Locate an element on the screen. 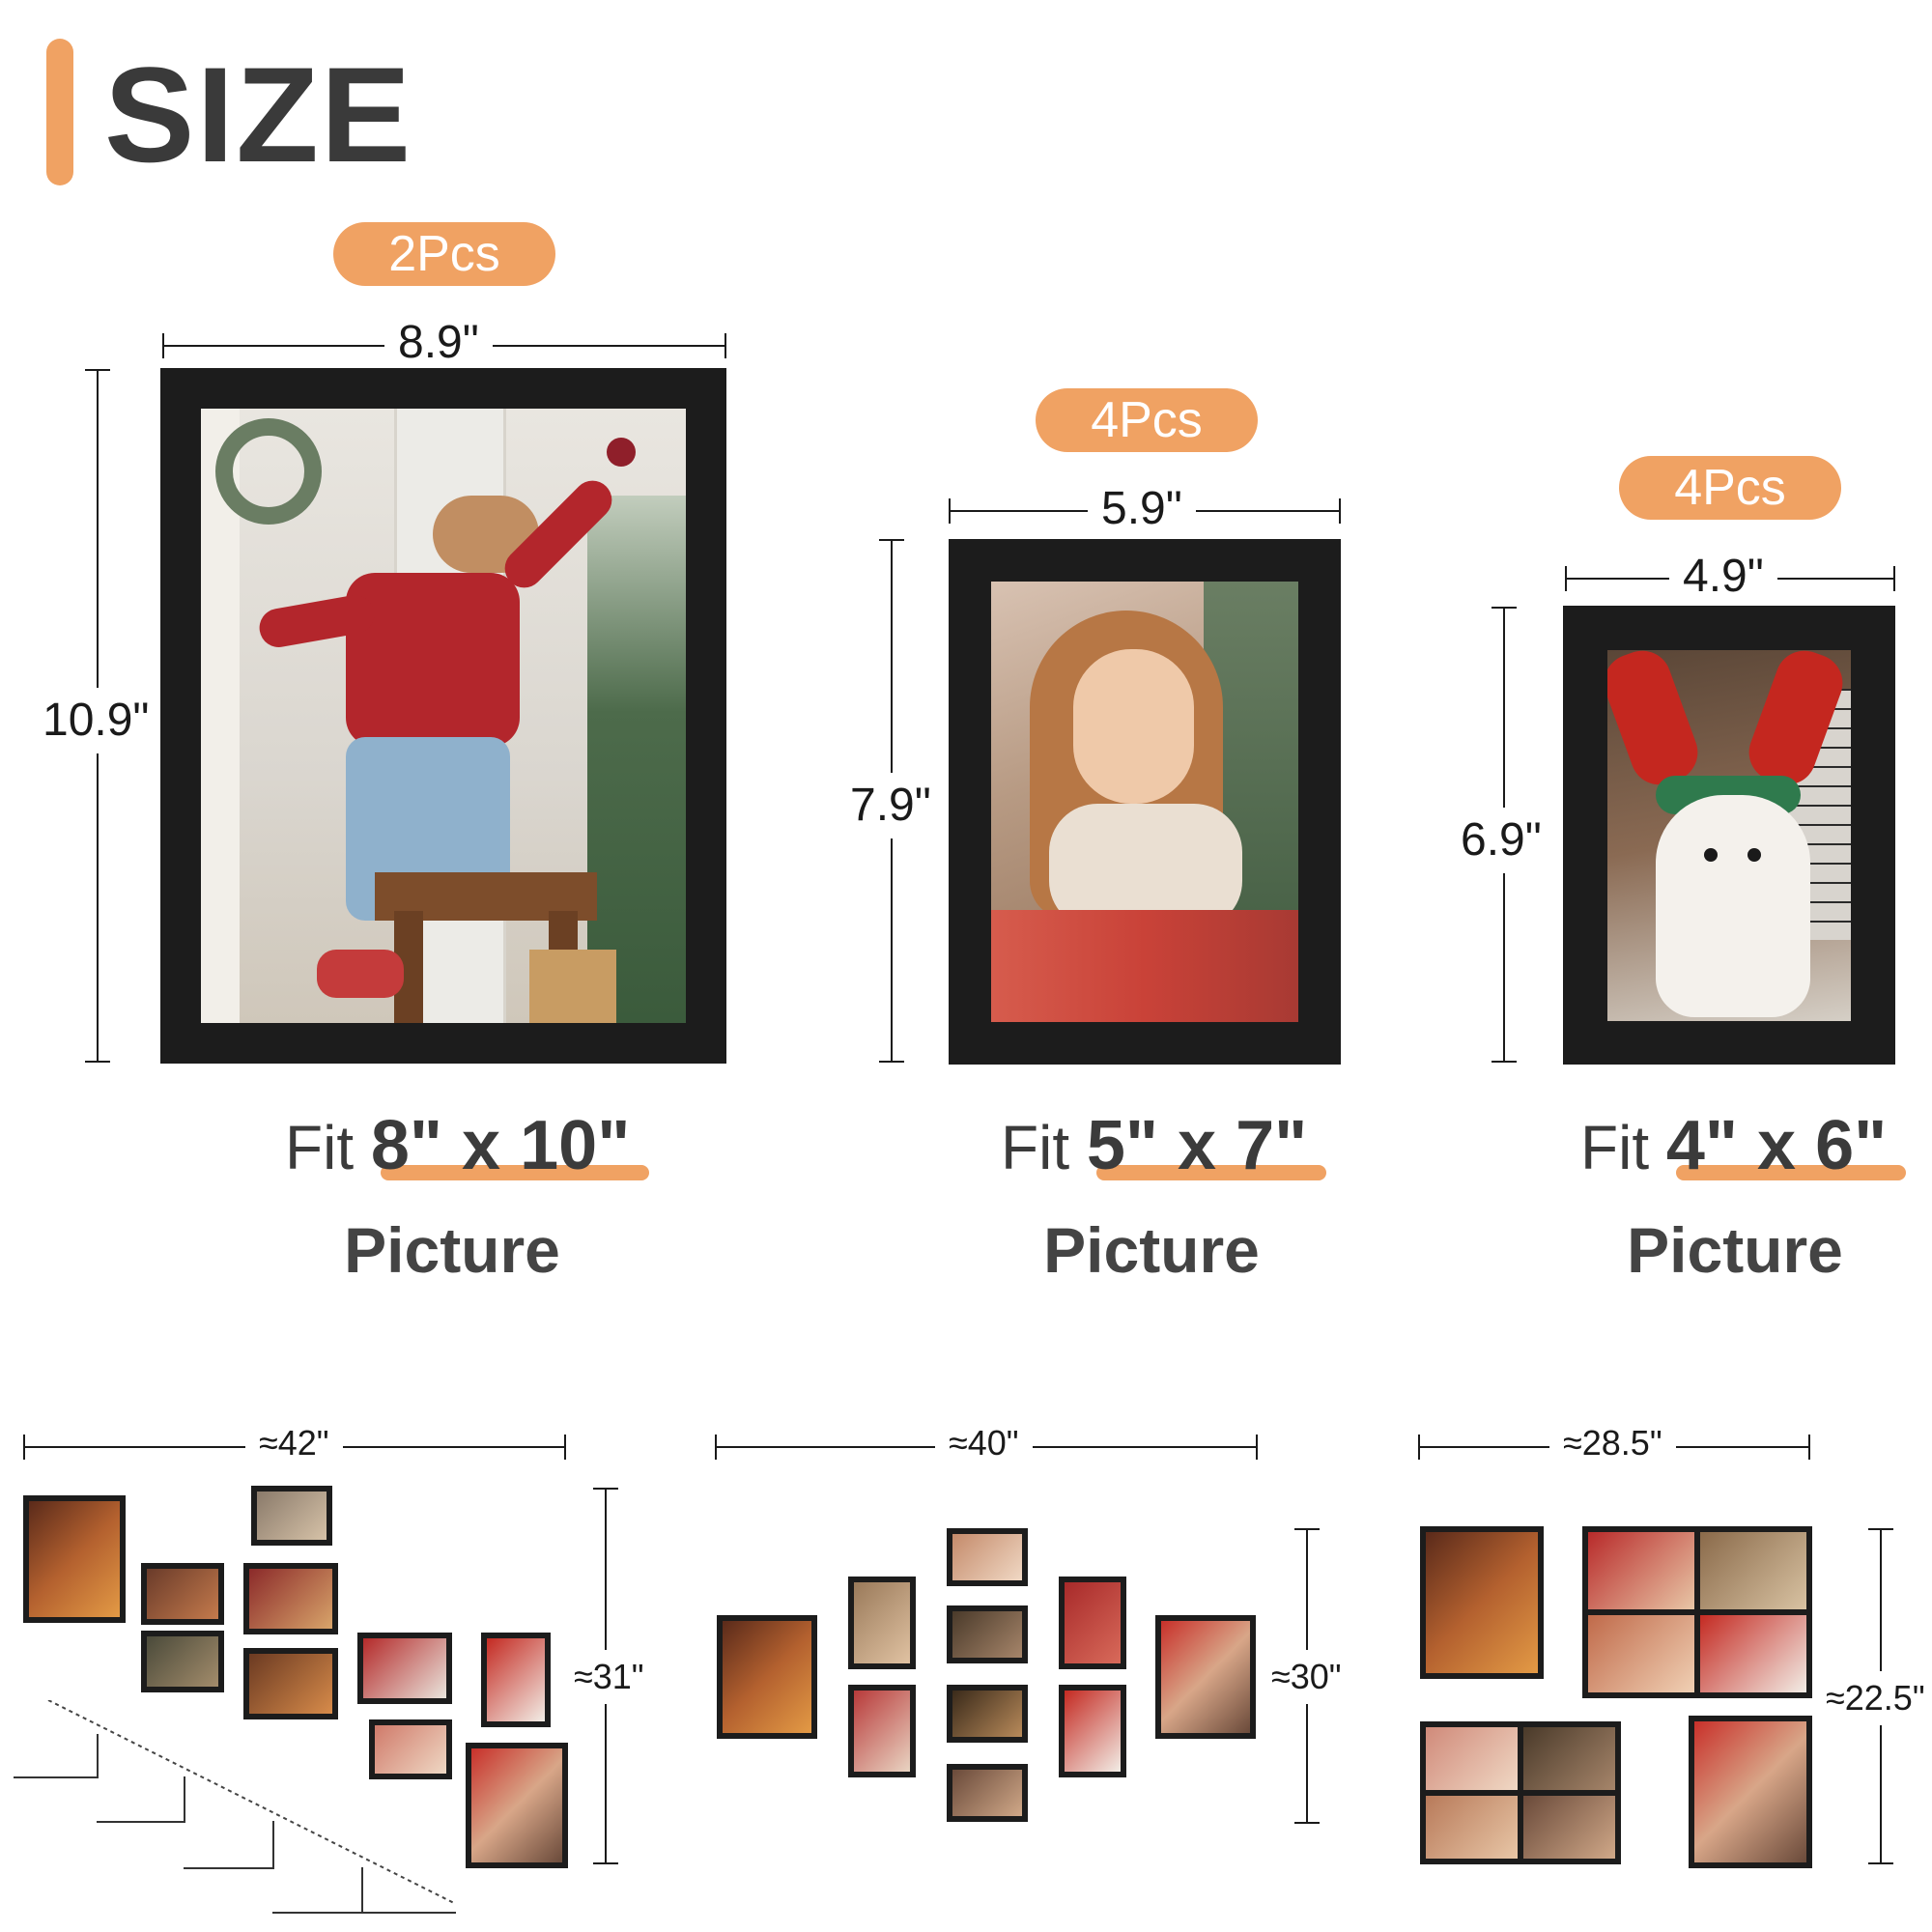 This screenshot has width=1932, height=1932. stair-rail-line is located at coordinates (251, 1802).